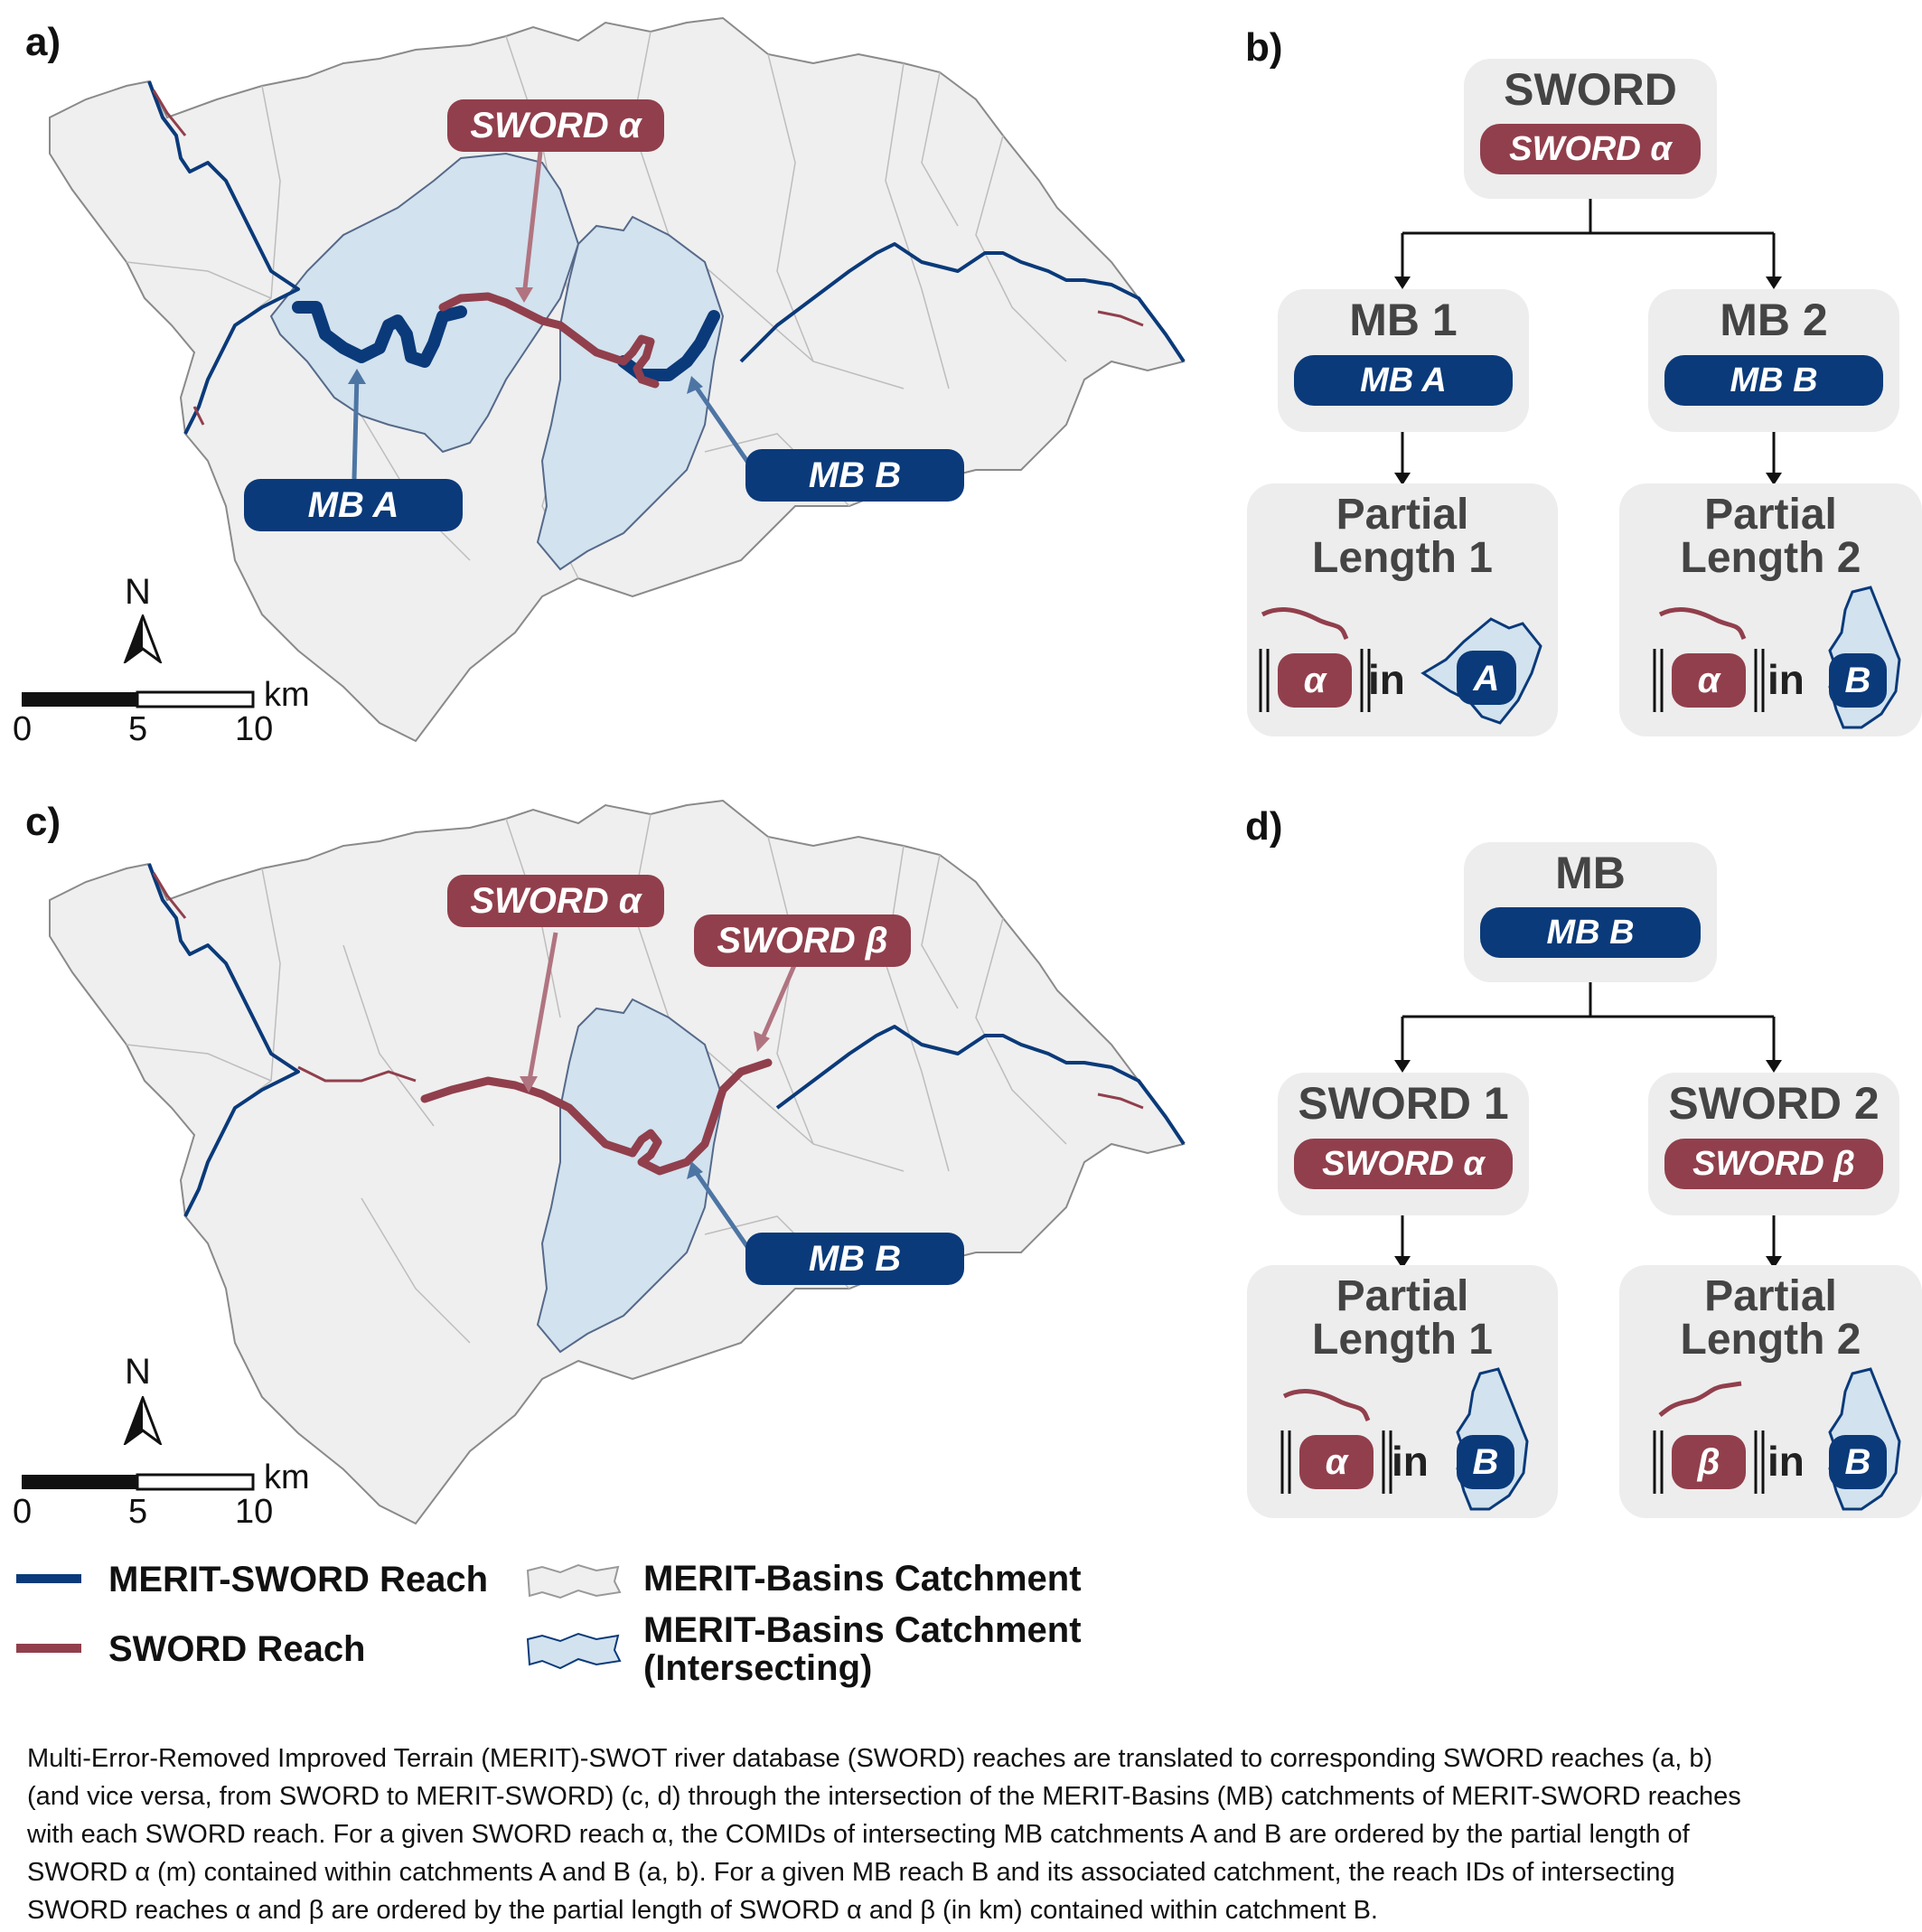  What do you see at coordinates (803, 940) in the screenshot?
I see `map-c-sword-beta-label: SWORD β` at bounding box center [803, 940].